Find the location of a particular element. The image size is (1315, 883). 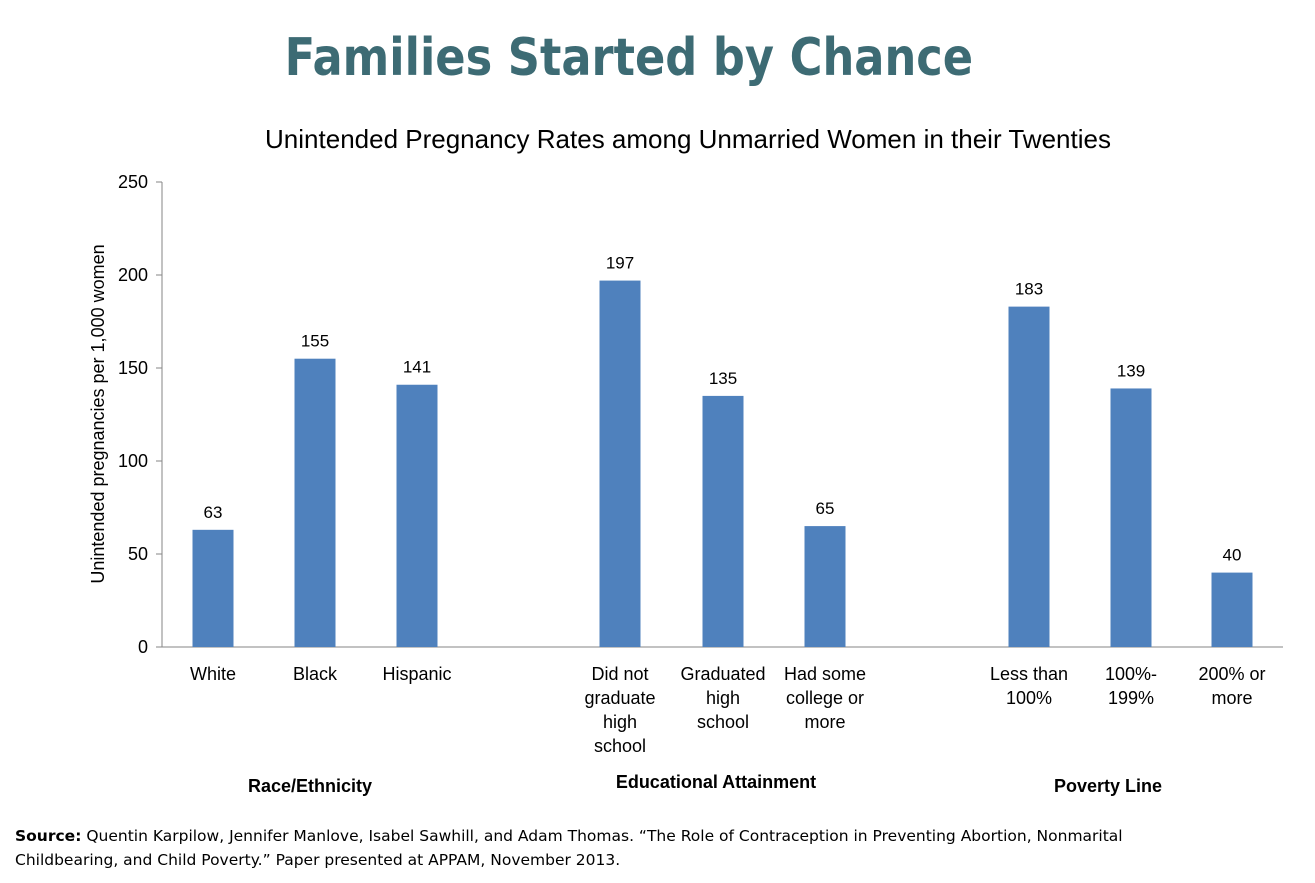

x-tick-label-line: Had some is located at coordinates (825, 674).